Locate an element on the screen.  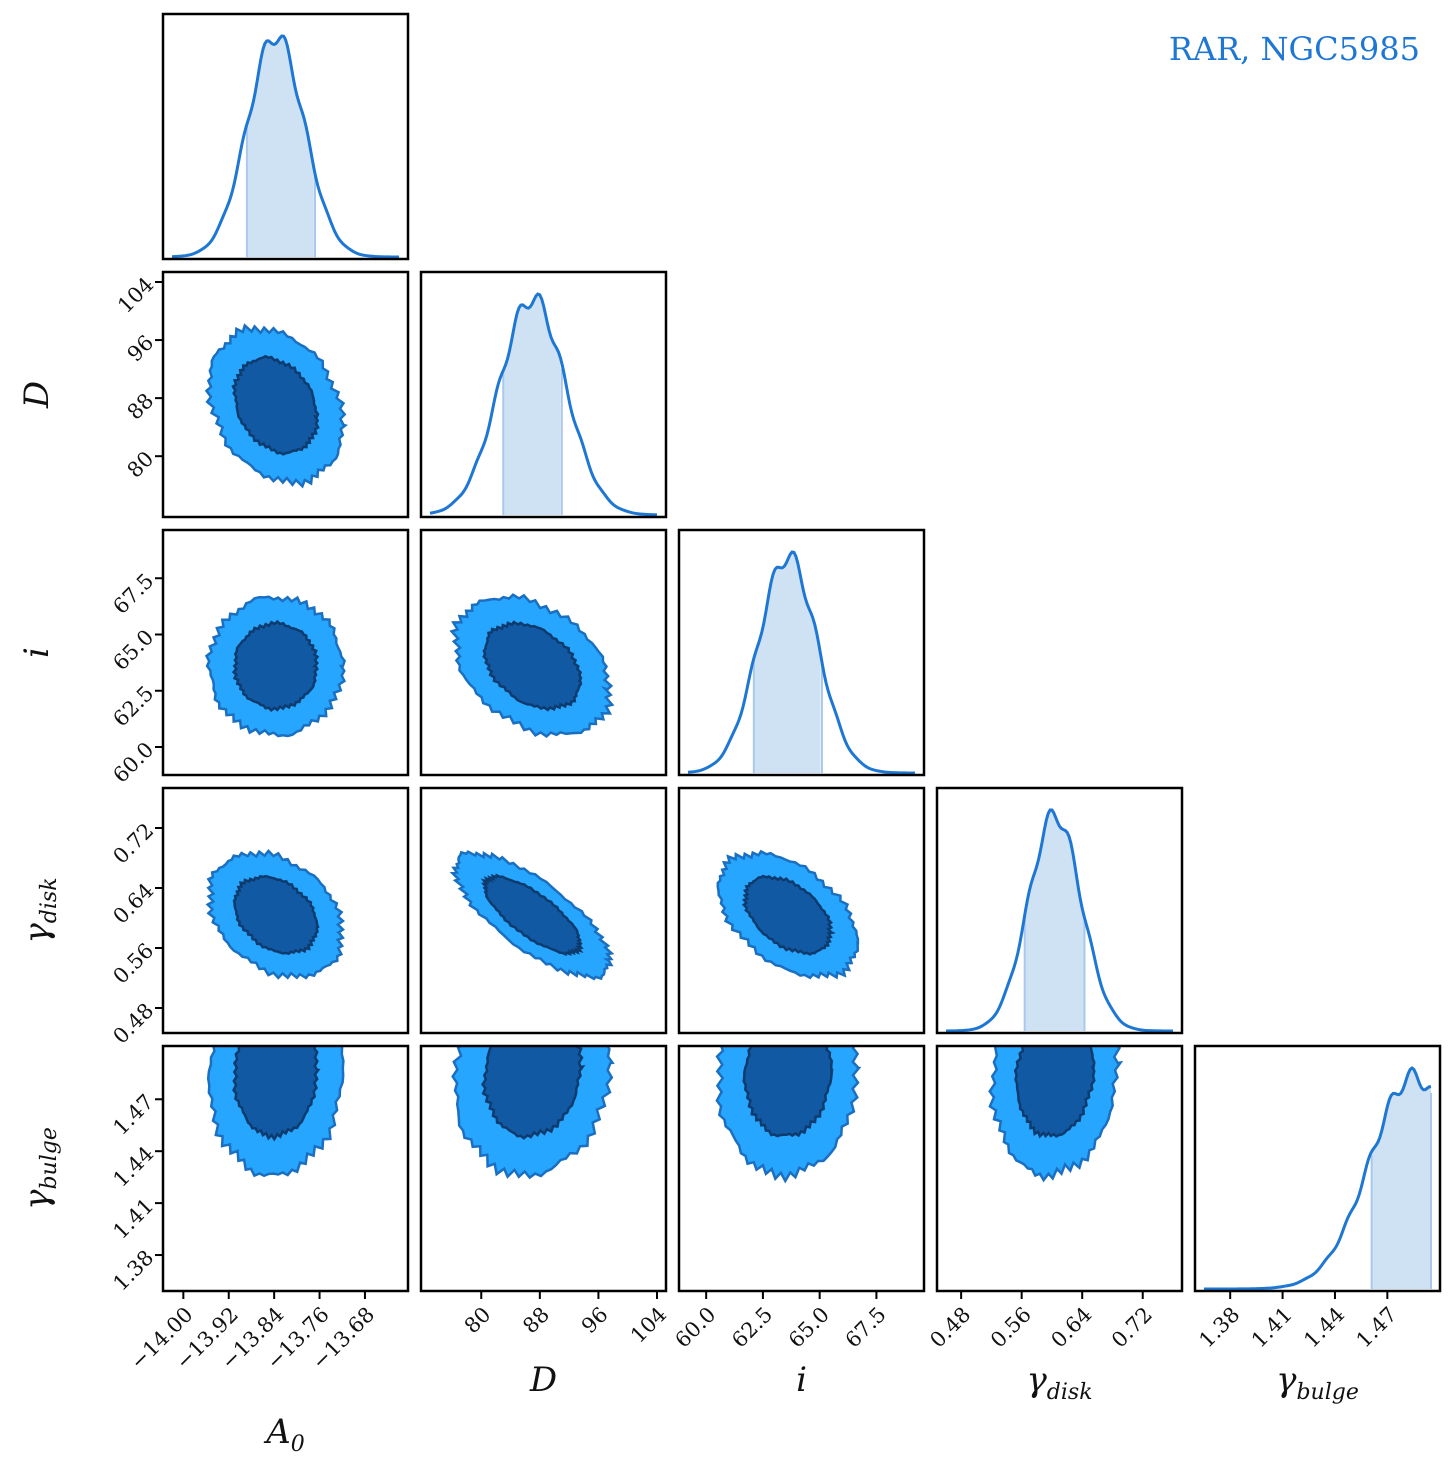
panel-A0-vs-i: 60.0 62.5 65.0 67.5 is located at coordinates (259, 657).